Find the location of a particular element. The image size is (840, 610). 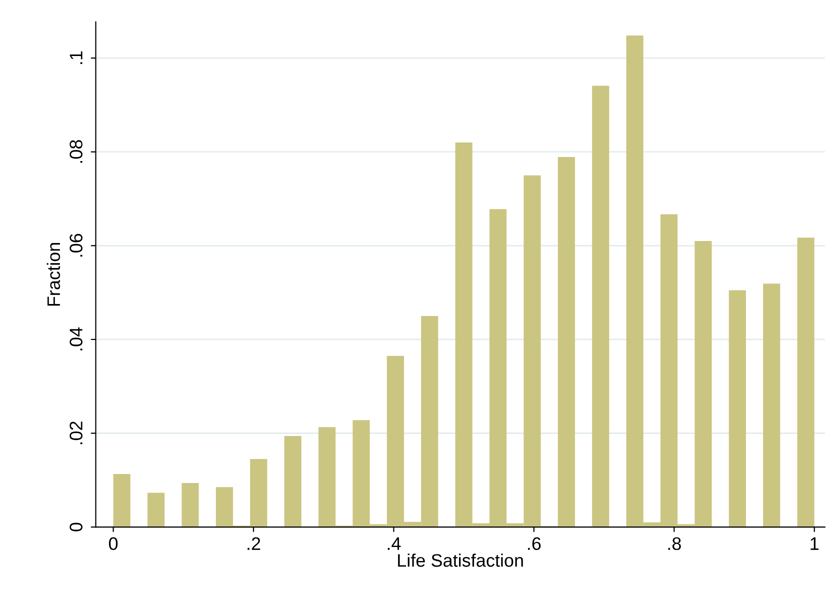

y-tick-label: .04 is located at coordinates (76, 338).